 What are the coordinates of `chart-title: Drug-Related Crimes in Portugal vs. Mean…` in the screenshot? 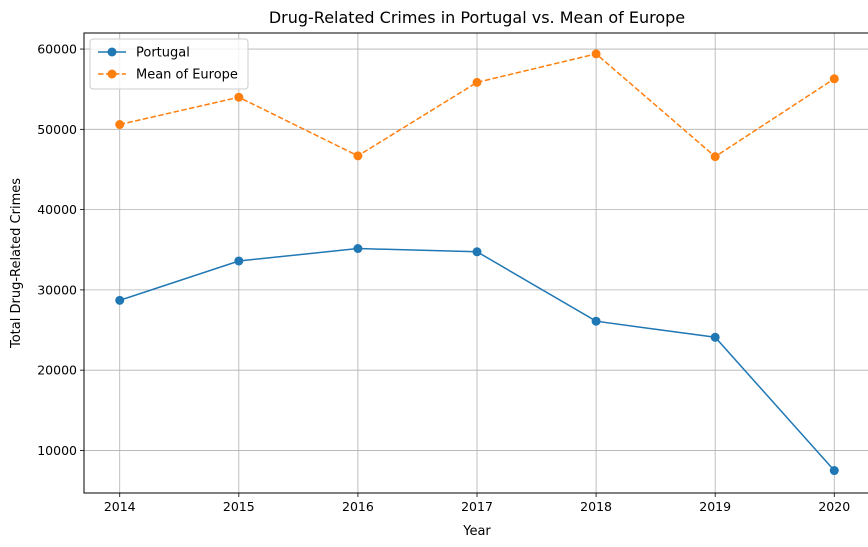 It's located at (477, 17).